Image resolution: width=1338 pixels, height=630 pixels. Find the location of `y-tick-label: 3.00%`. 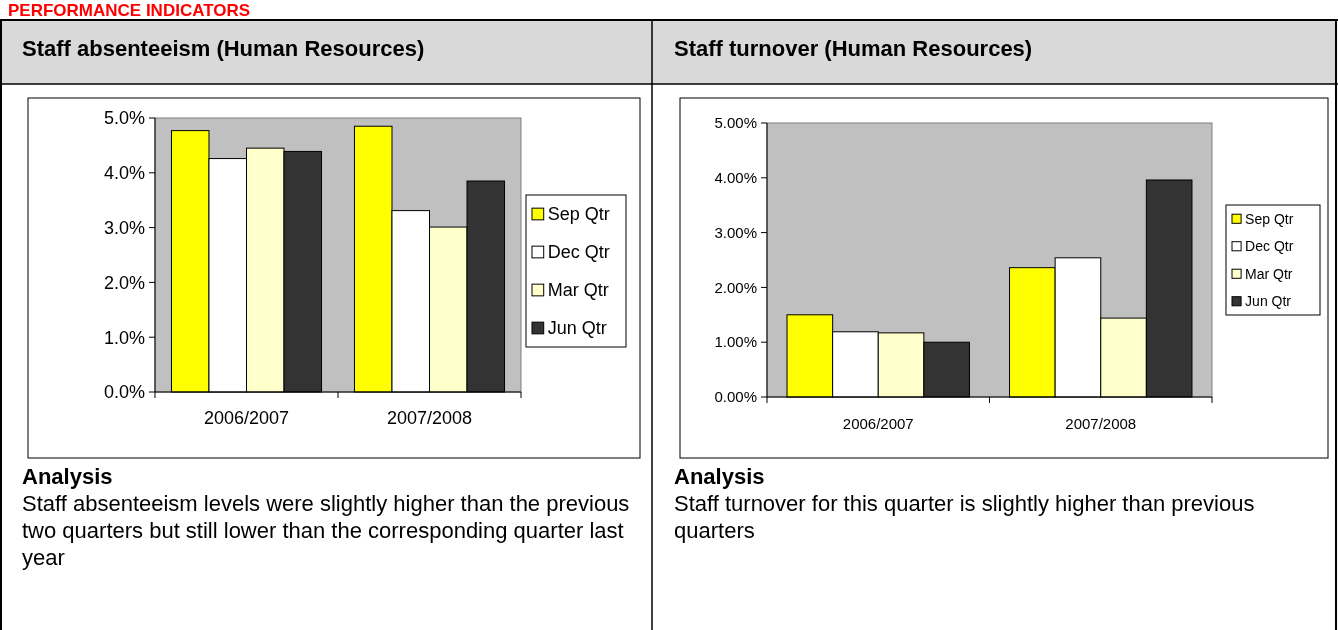

y-tick-label: 3.00% is located at coordinates (735, 232).